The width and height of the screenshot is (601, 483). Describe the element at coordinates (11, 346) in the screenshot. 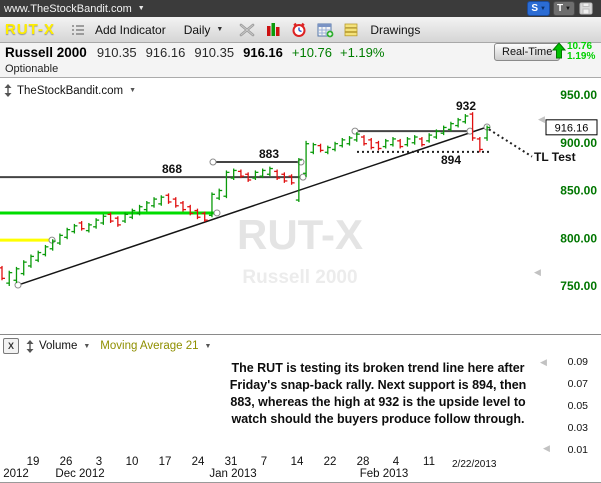

I see `close-volume-button: X` at that location.